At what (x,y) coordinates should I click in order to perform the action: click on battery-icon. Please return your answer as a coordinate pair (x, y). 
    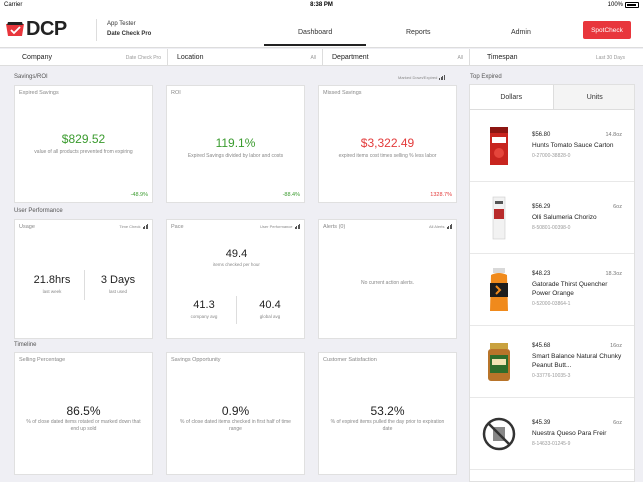
    Looking at the image, I should click on (632, 5).